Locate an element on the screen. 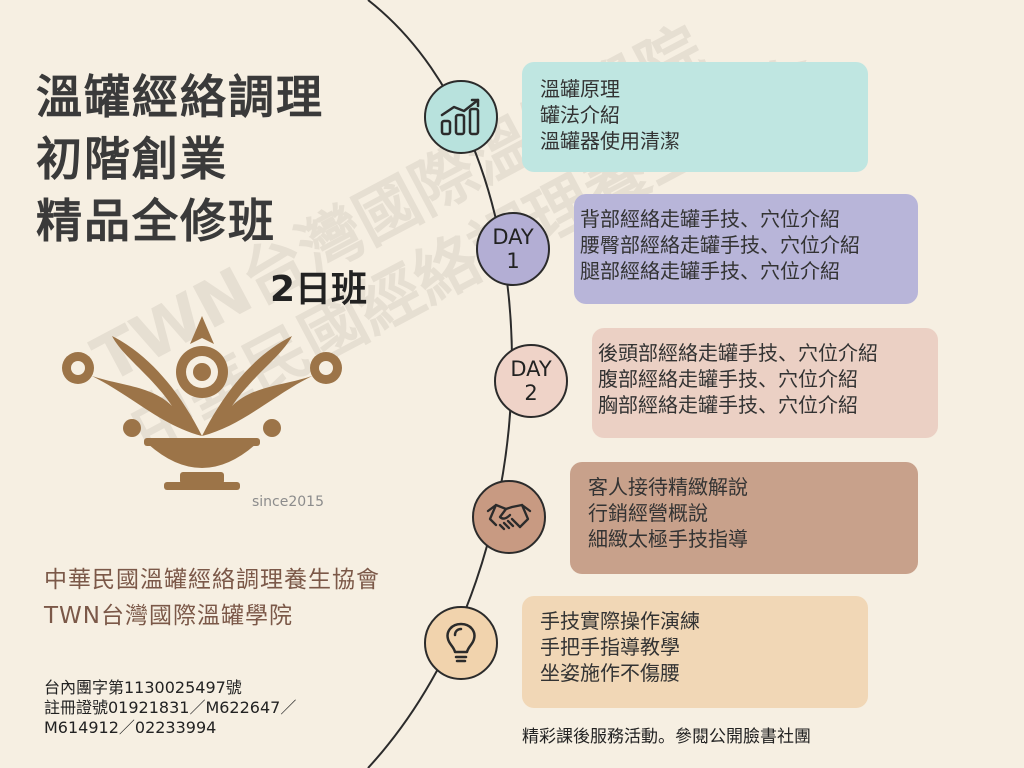 The width and height of the screenshot is (1024, 768). card-item: 坐姿施作不傷腰 is located at coordinates (610, 673).